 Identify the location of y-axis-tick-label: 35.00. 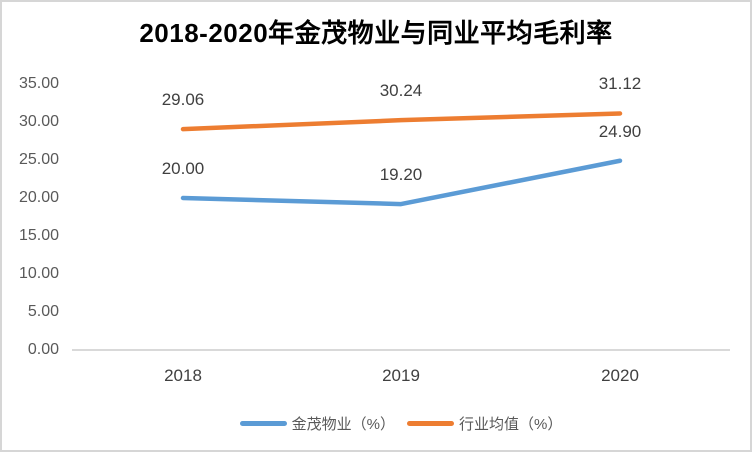
(38, 83).